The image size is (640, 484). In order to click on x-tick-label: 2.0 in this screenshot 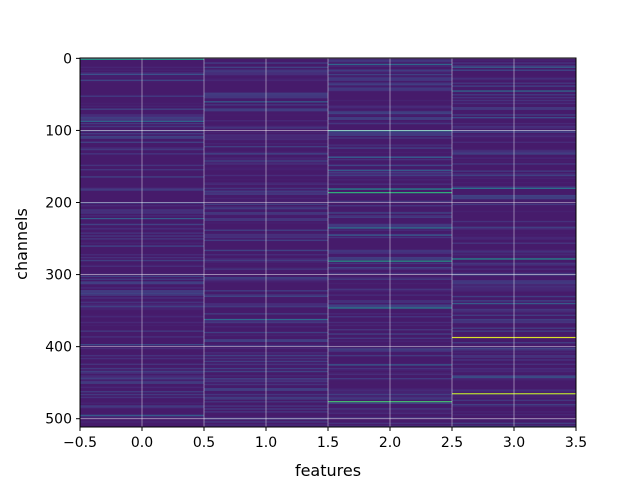, I will do `click(390, 443)`.